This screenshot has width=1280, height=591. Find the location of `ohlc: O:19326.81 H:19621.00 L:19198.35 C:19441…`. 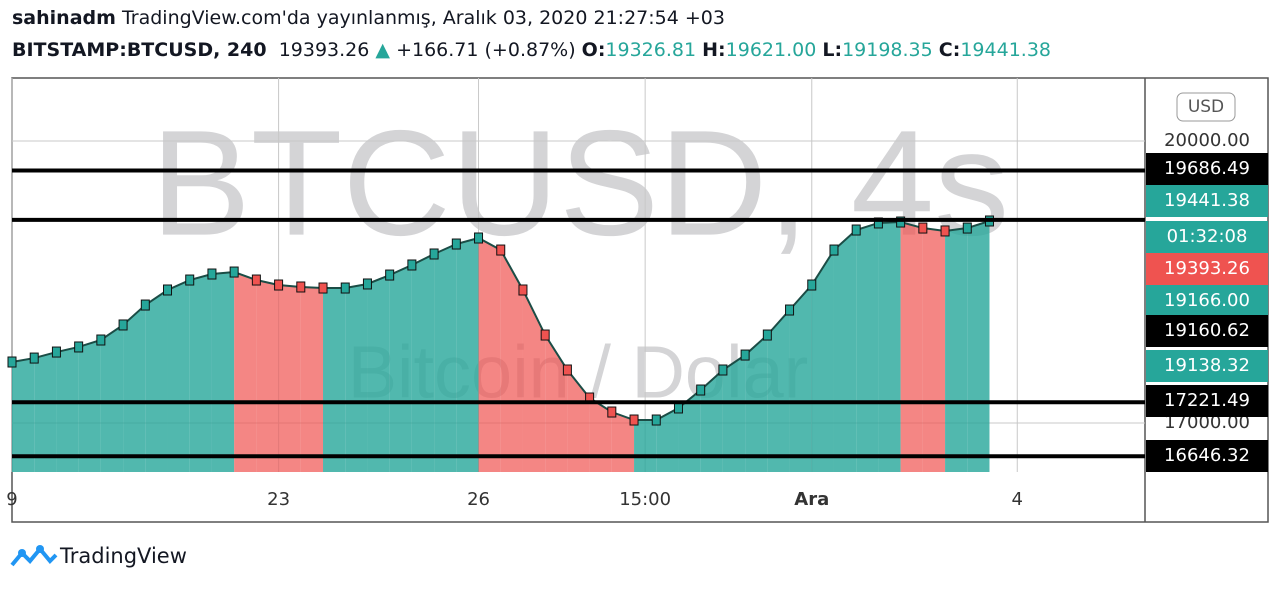

ohlc: O:19326.81 H:19621.00 L:19198.35 C:19441… is located at coordinates (816, 50).